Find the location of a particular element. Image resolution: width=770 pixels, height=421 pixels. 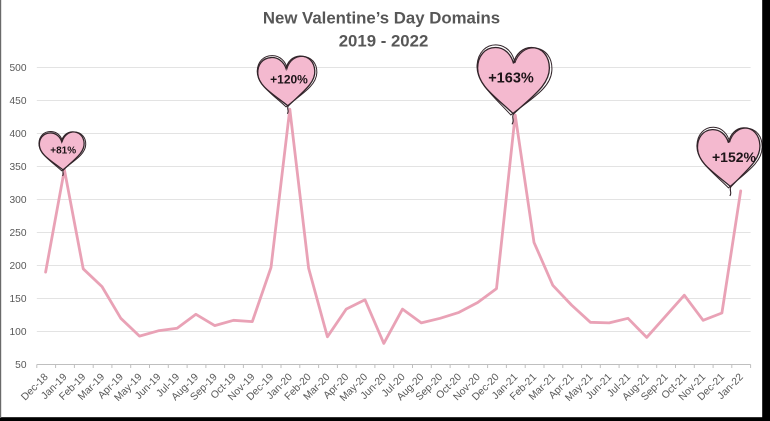

svg-text: +152% is located at coordinates (734, 157).